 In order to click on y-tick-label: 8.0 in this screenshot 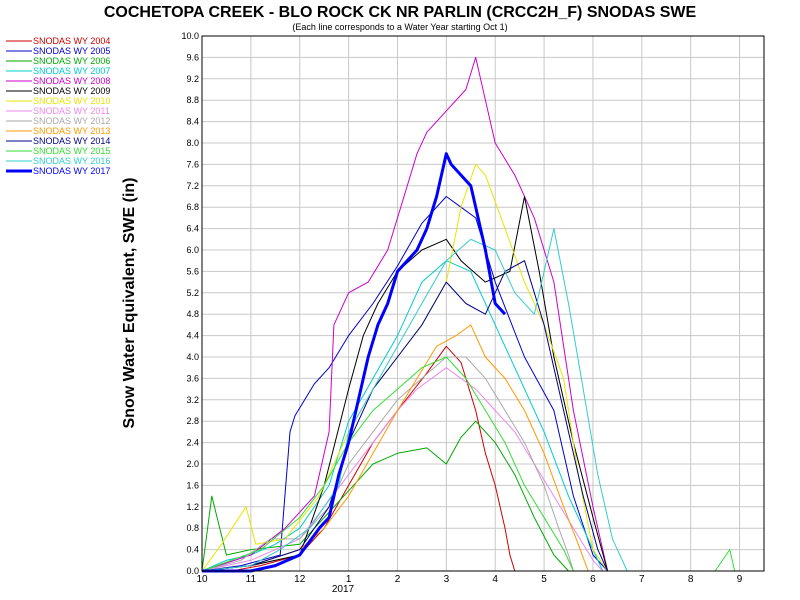, I will do `click(192, 143)`.